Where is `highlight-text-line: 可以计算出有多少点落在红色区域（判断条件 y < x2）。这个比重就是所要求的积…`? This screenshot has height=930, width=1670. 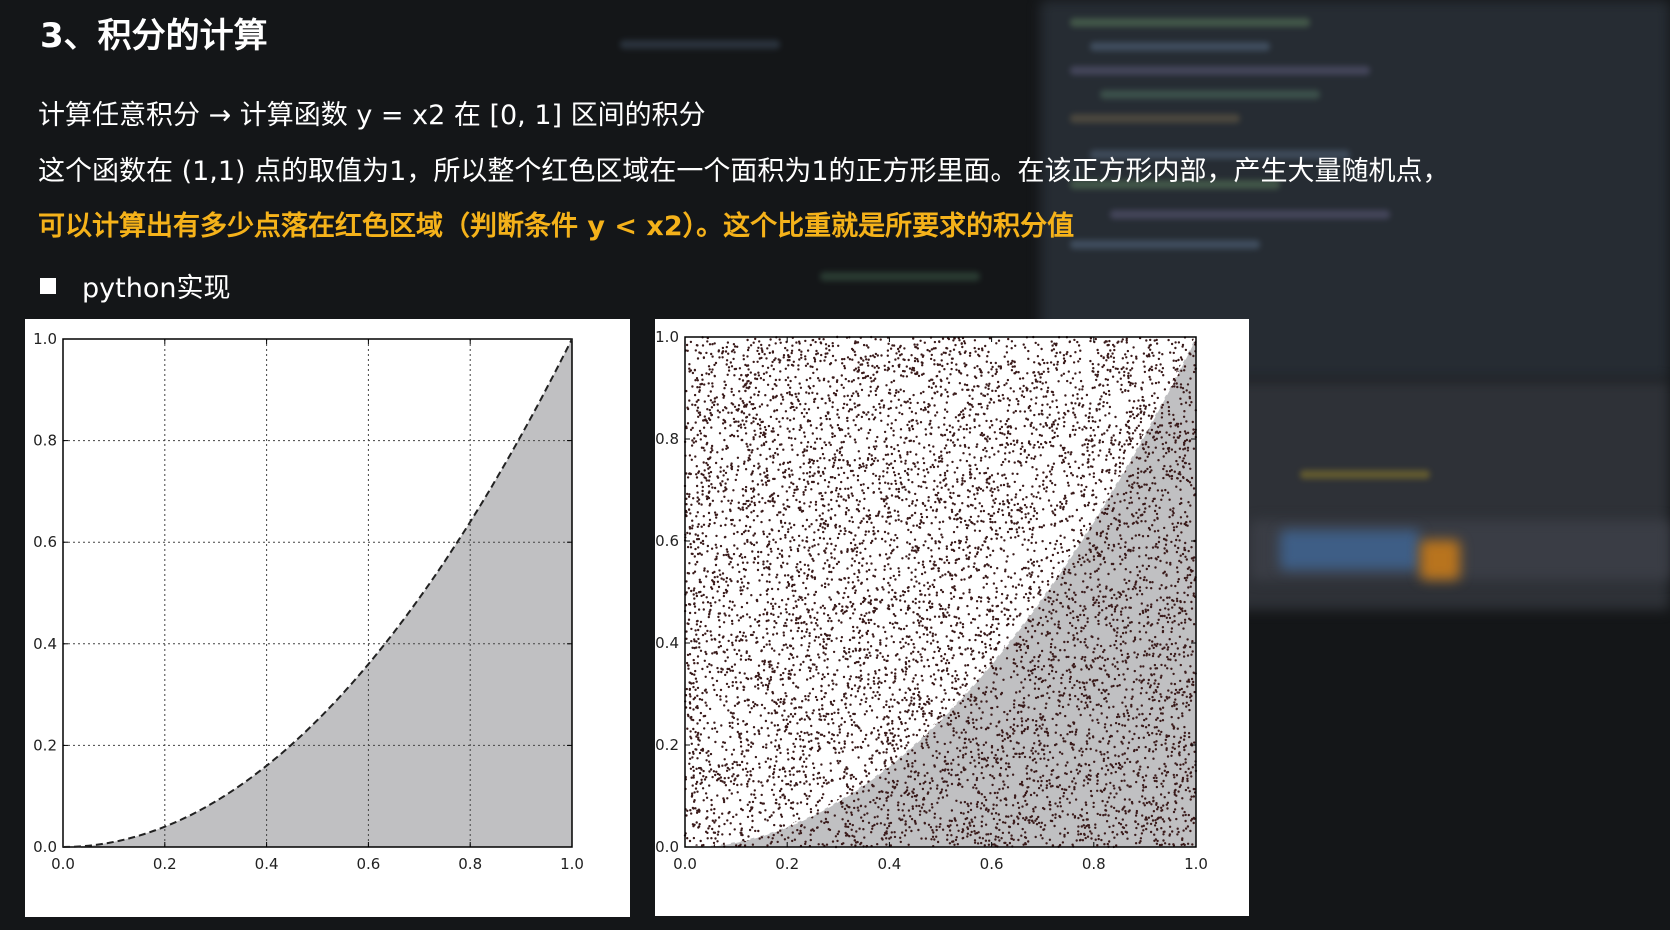 highlight-text-line: 可以计算出有多少点落在红色区域（判断条件 y < x2）。这个比重就是所要求的积… is located at coordinates (556, 226).